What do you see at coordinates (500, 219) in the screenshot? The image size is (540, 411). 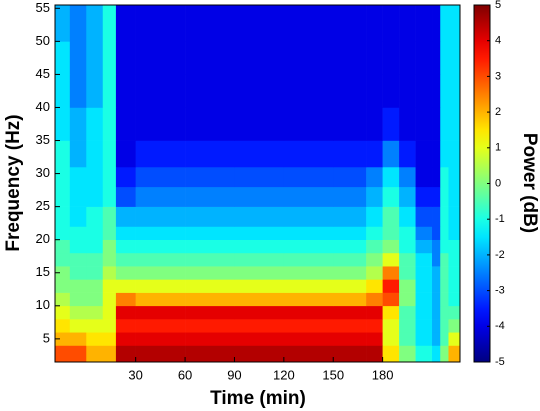 I see `colorbar-tick-label: -1` at bounding box center [500, 219].